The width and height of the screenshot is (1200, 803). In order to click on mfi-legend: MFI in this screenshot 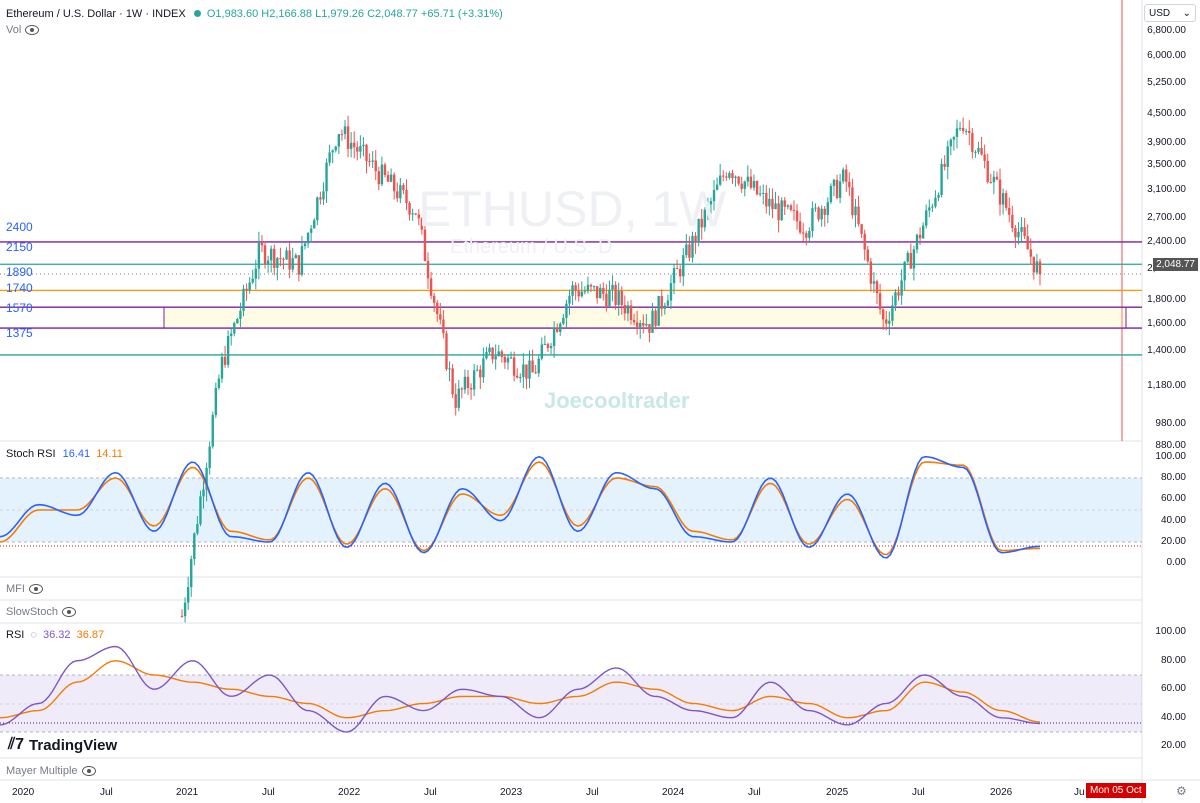, I will do `click(24, 589)`.